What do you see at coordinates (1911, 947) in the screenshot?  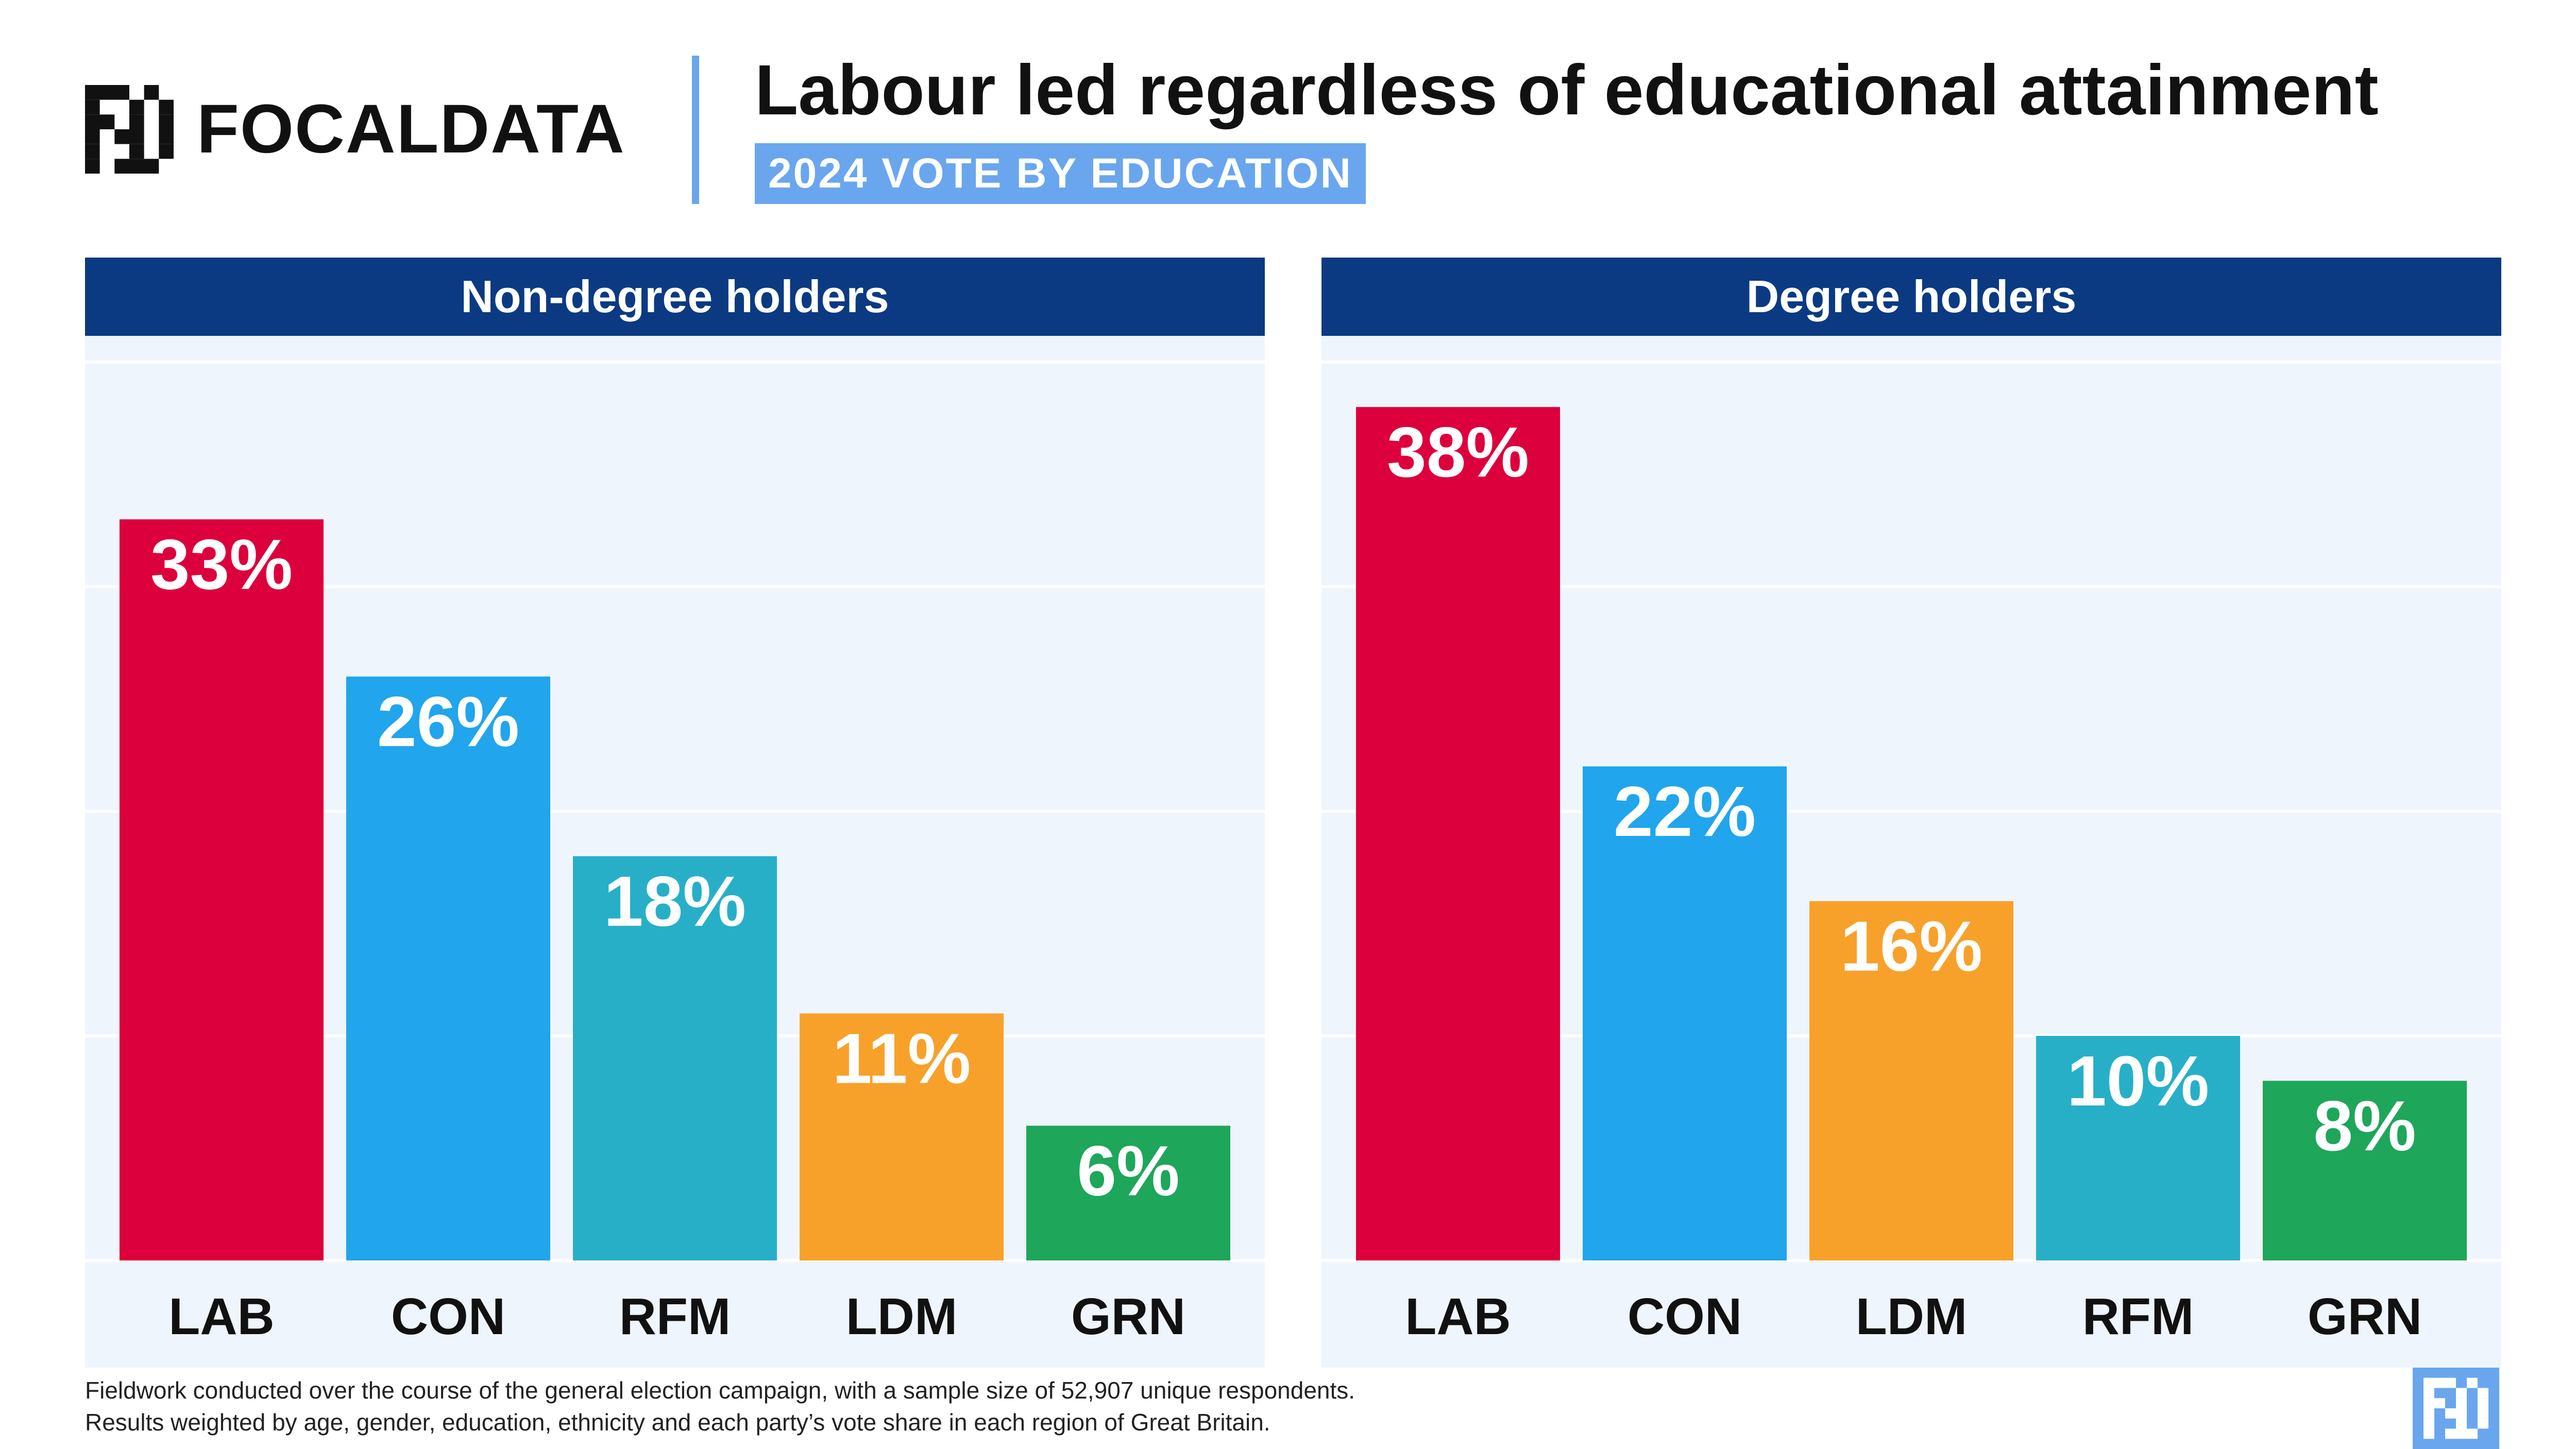 I see `data-label-ldm: 16%` at bounding box center [1911, 947].